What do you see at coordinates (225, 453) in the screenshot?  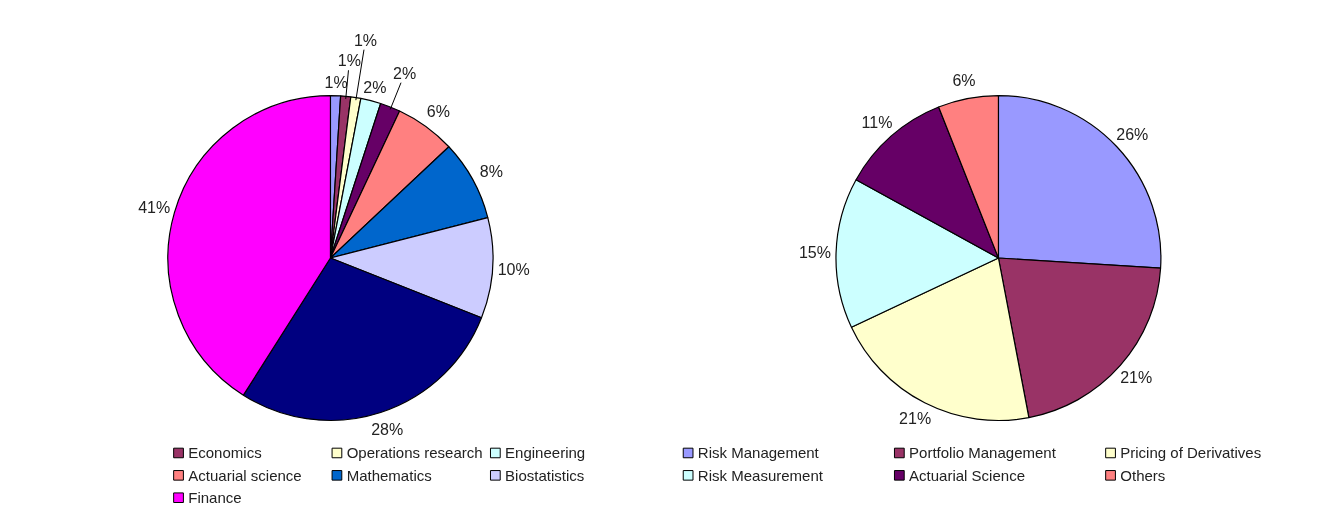 I see `legend-label: Economics` at bounding box center [225, 453].